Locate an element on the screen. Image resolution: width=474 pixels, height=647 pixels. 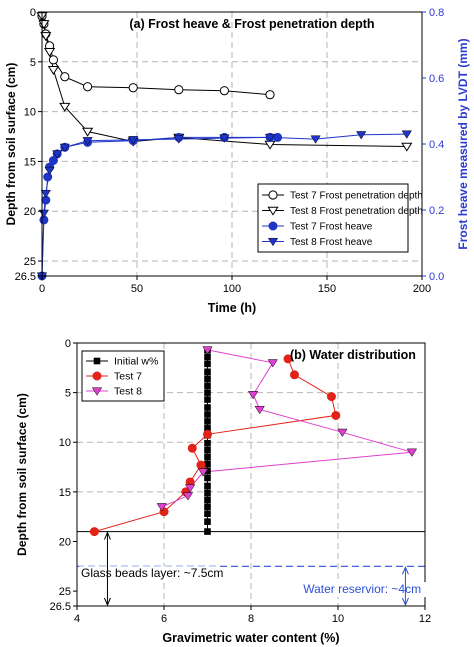
reservoir-label-background is located at coordinates (366, 590).